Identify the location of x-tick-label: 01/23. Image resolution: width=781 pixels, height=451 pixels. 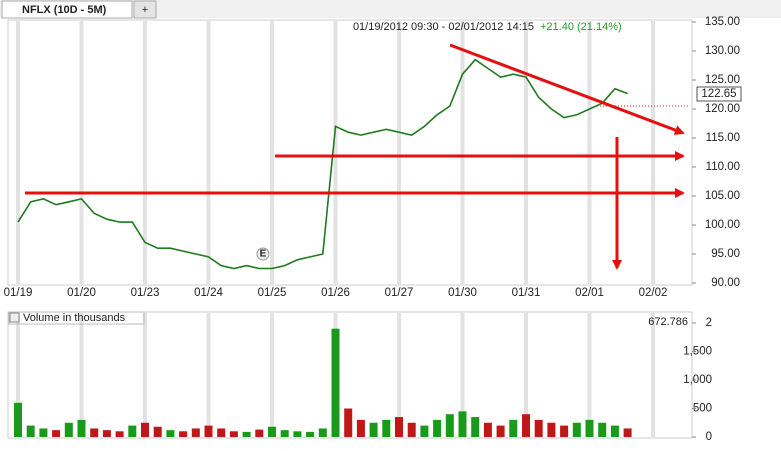
(145, 293).